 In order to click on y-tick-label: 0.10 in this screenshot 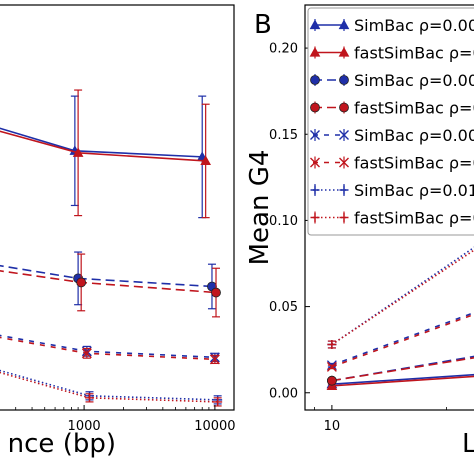, I will do `click(283, 221)`.